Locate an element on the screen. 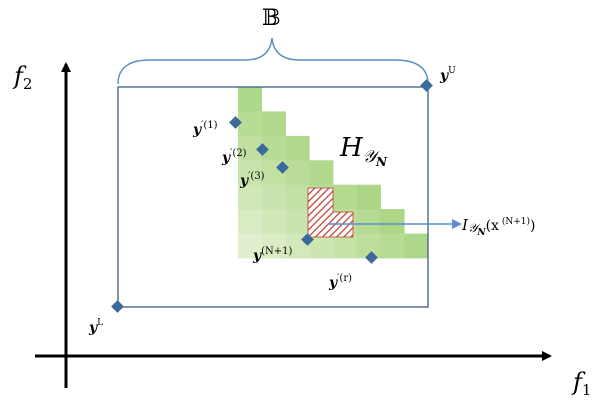 This screenshot has height=401, width=594. label-lower: yL is located at coordinates (95, 327).